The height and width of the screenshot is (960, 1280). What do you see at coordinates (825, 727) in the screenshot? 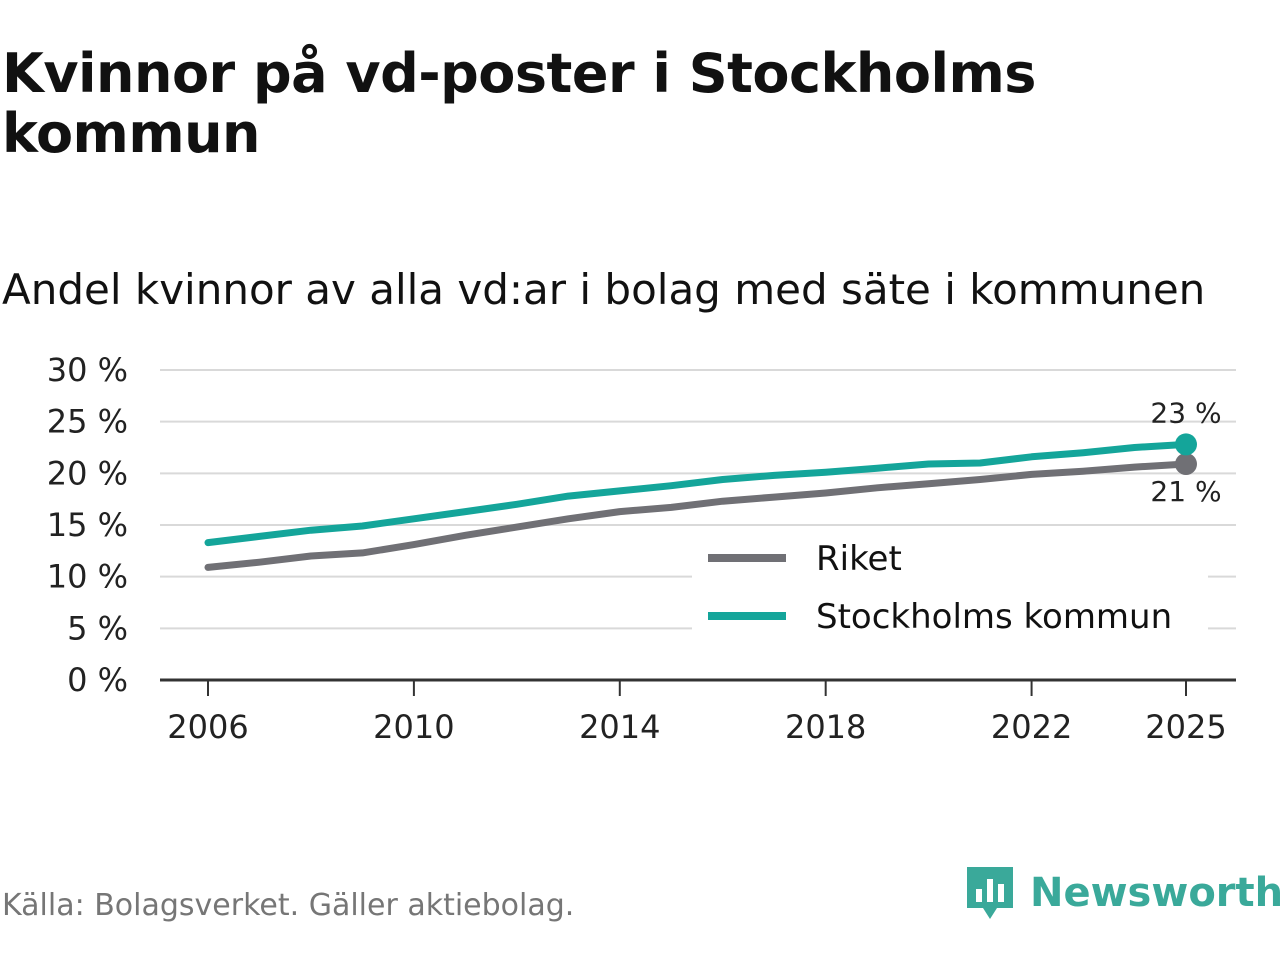
I see `x-tick-label: 2018` at bounding box center [825, 727].